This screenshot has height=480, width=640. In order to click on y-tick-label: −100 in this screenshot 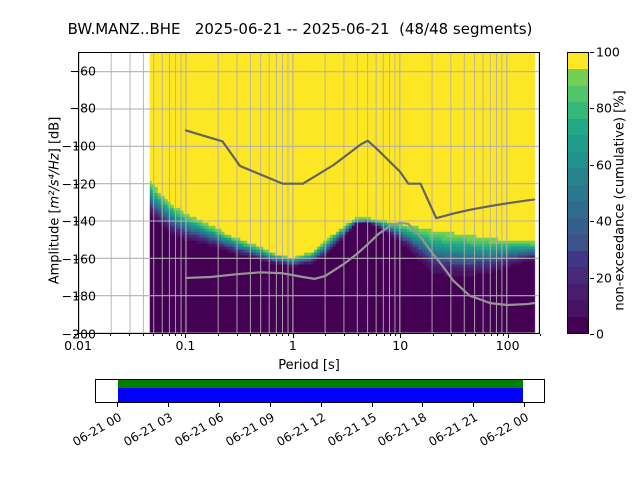, I will do `click(78, 146)`.